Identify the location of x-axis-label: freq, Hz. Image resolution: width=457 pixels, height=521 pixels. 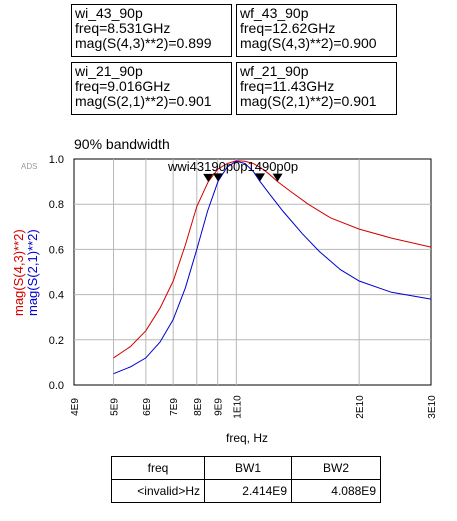
(247, 438).